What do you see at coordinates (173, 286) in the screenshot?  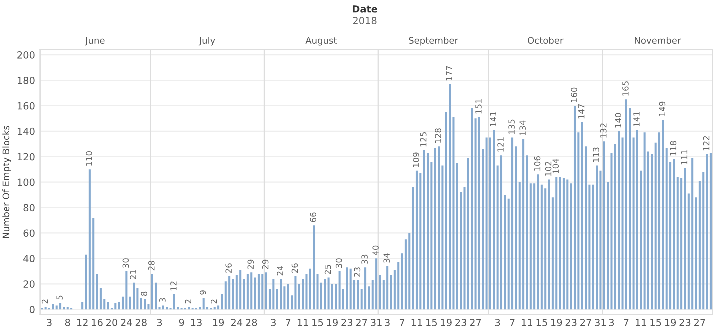 I see `data-label: 12` at bounding box center [173, 286].